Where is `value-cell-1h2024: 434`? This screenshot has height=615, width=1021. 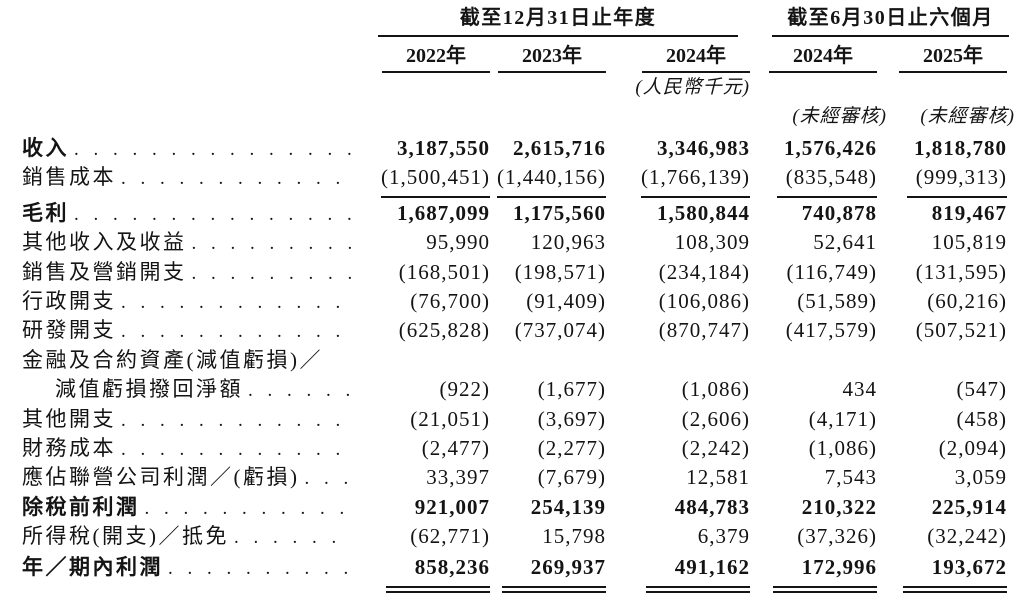
value-cell-1h2024: 434 is located at coordinates (859, 389).